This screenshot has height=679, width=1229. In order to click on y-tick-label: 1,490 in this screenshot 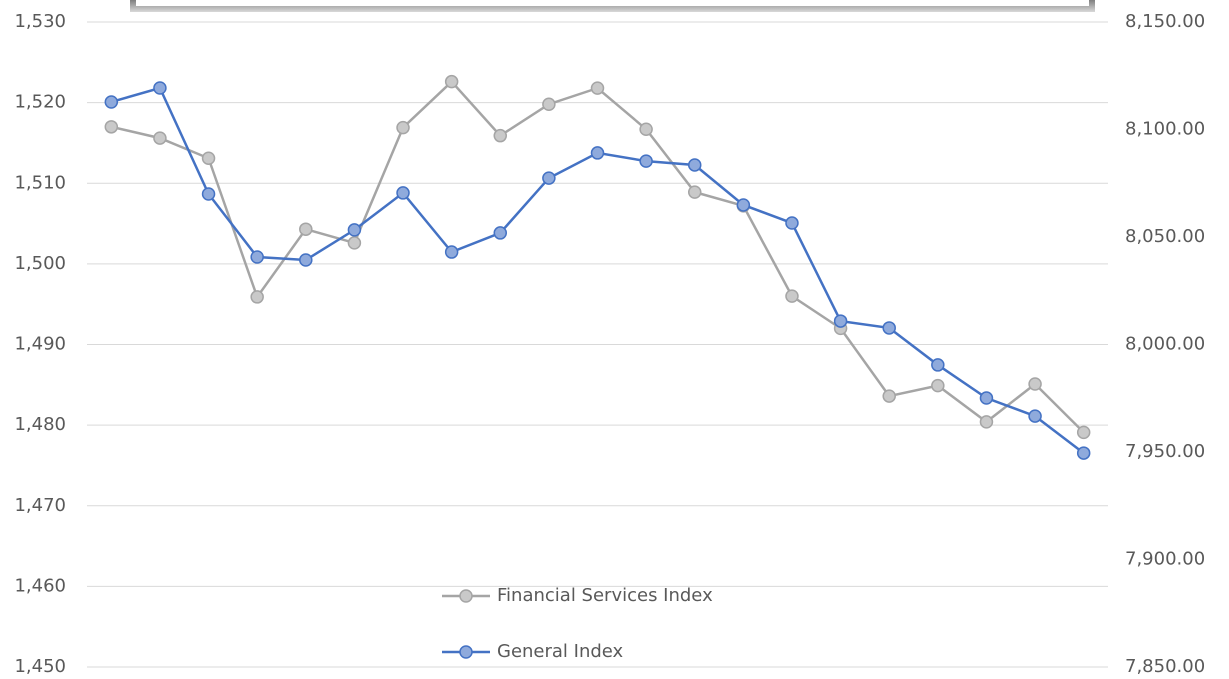, I will do `click(40, 344)`.